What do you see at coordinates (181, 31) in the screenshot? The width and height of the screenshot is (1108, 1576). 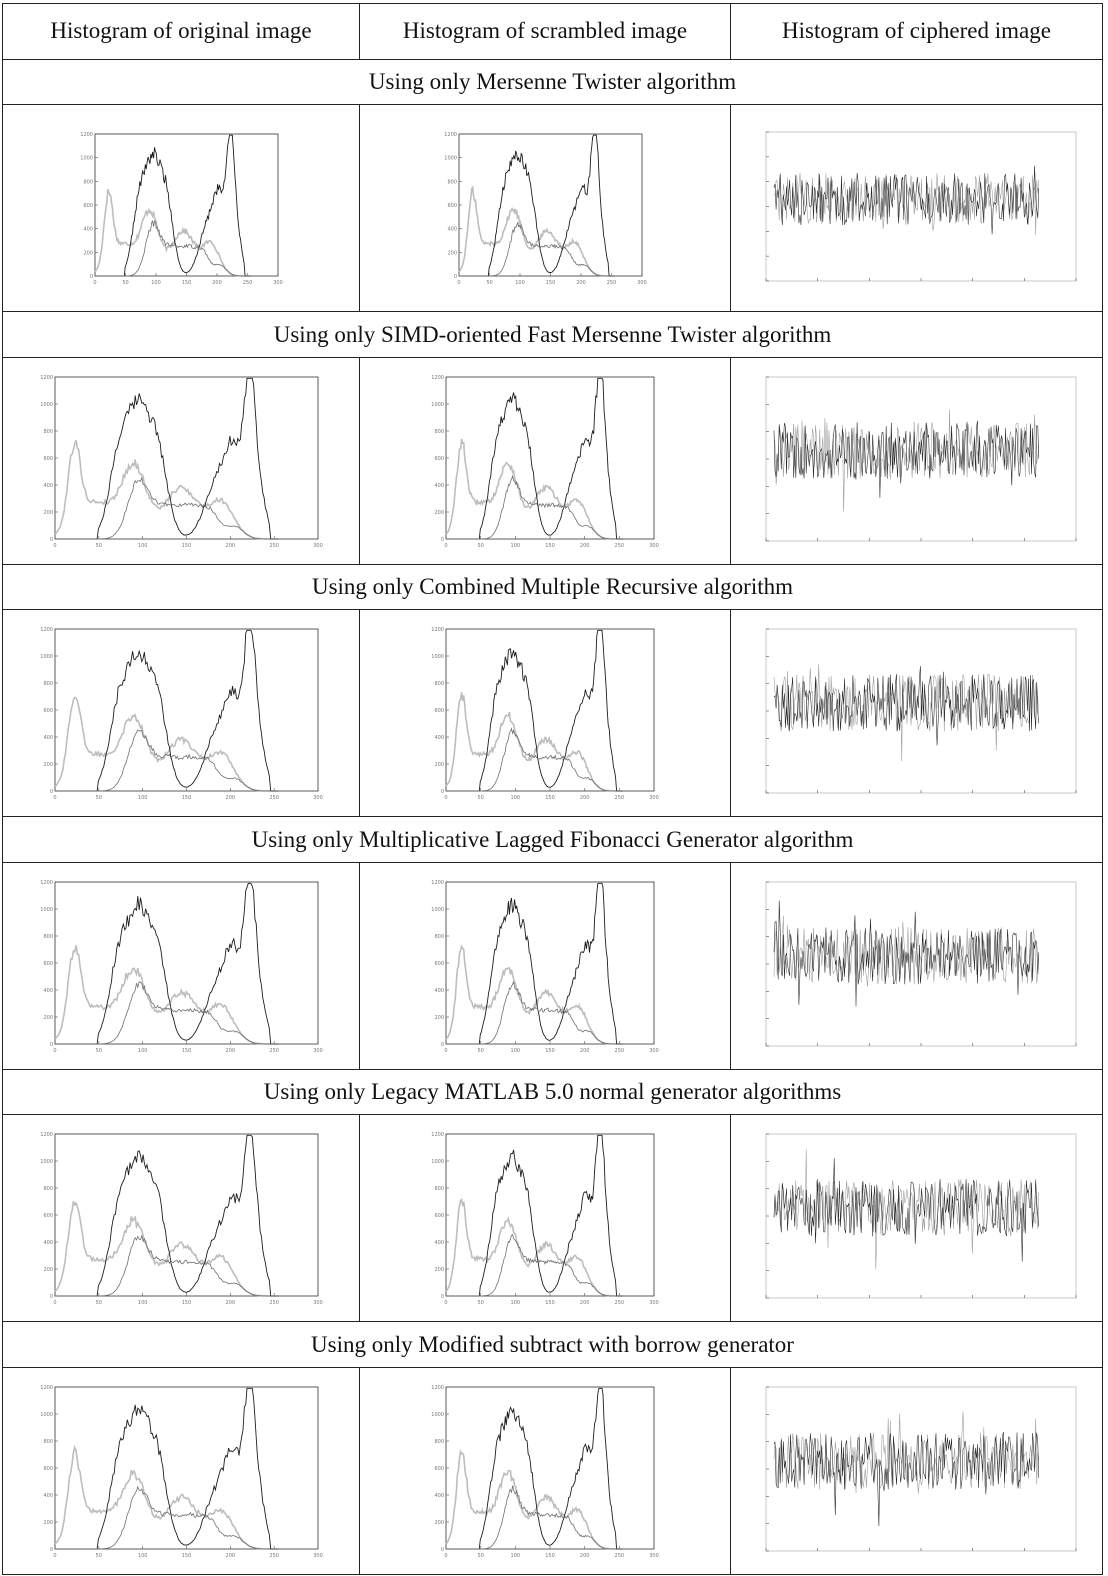 I see `header-original: Histogram of original image` at bounding box center [181, 31].